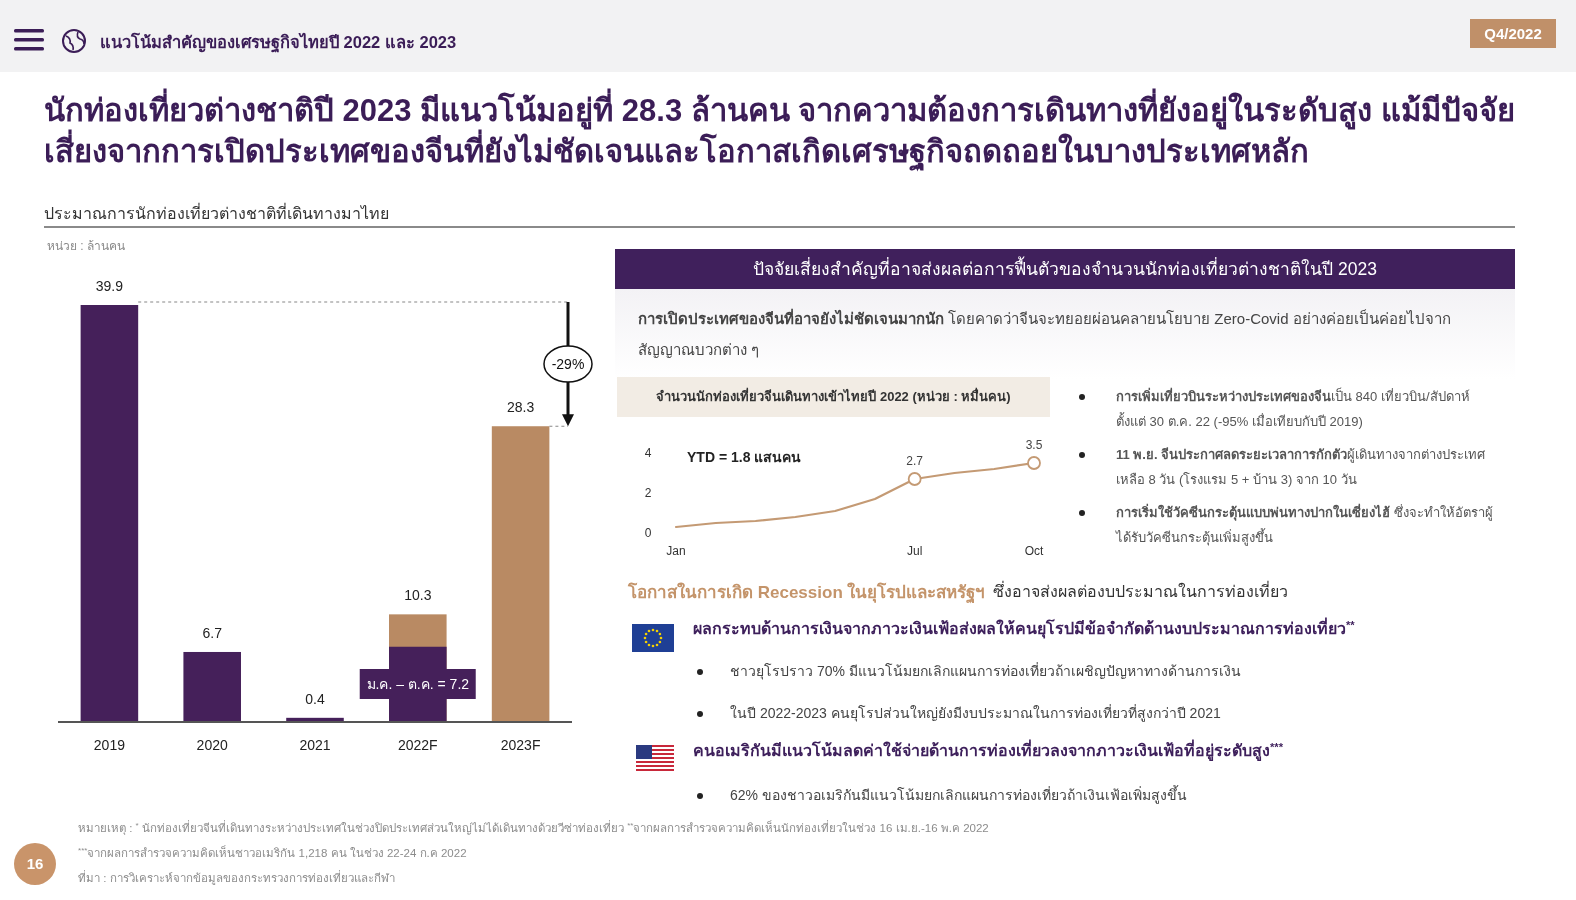 The height and width of the screenshot is (900, 1576). What do you see at coordinates (212, 745) in the screenshot?
I see `x-tick-label: 2020` at bounding box center [212, 745].